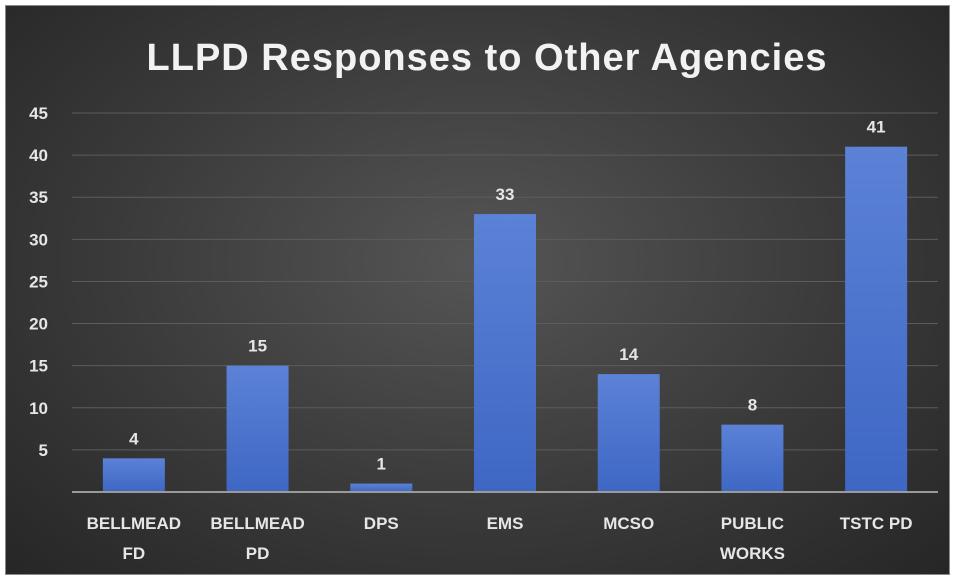  I want to click on data-label: 4, so click(134, 438).